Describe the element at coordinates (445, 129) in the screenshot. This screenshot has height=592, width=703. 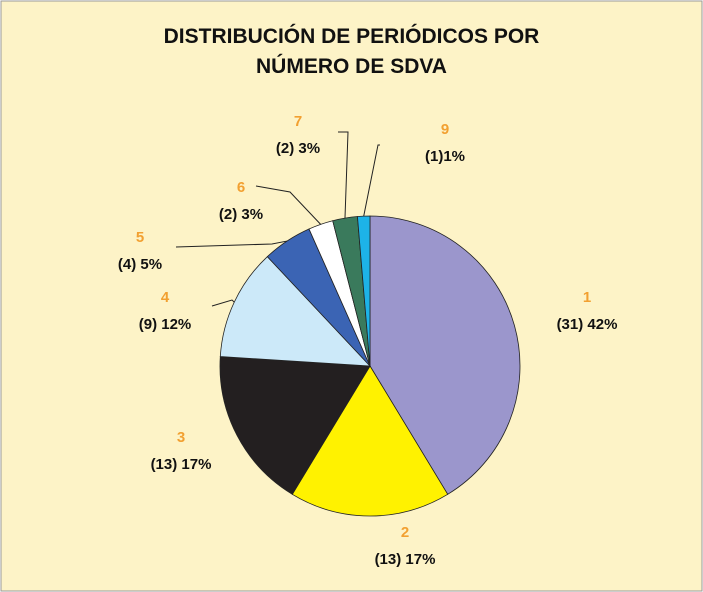
I see `category-label: 9` at that location.